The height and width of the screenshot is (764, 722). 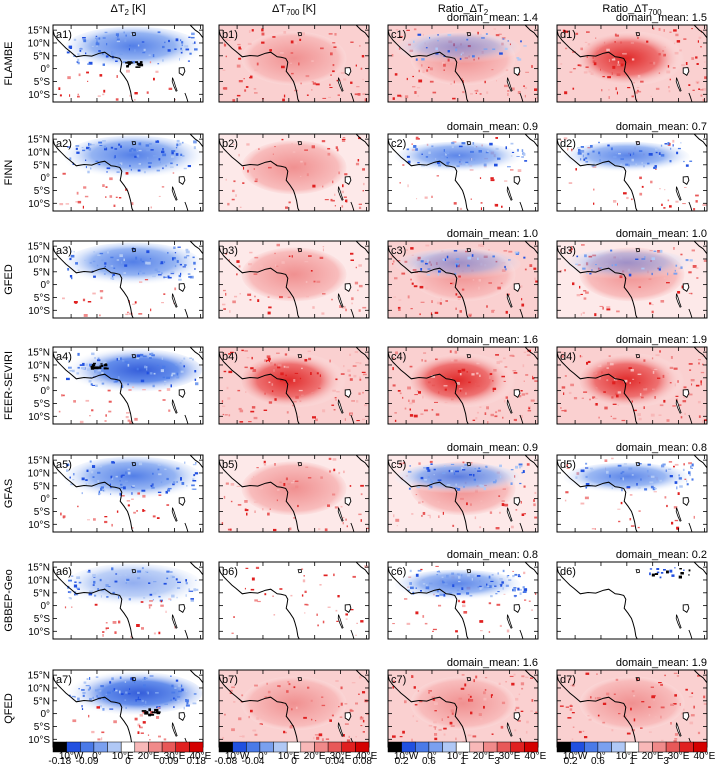 I want to click on panel-label-d1: d1), so click(x=568, y=35).